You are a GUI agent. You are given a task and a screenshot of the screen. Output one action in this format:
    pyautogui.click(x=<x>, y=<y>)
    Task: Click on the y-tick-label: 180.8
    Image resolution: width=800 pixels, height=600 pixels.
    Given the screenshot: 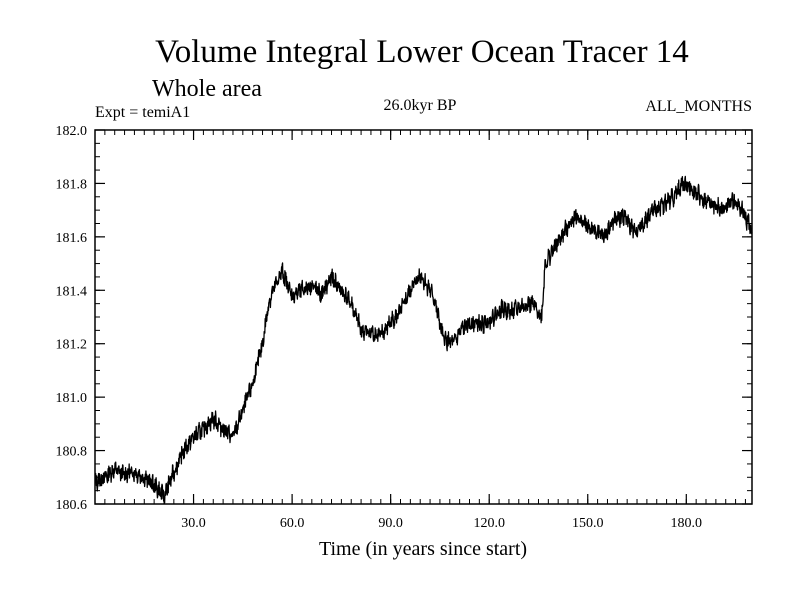 What is the action you would take?
    pyautogui.click(x=72, y=452)
    